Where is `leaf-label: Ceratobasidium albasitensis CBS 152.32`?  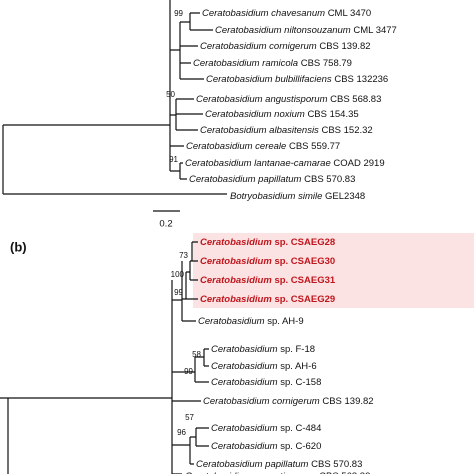 leaf-label: Ceratobasidium albasitensis CBS 152.32 is located at coordinates (286, 130).